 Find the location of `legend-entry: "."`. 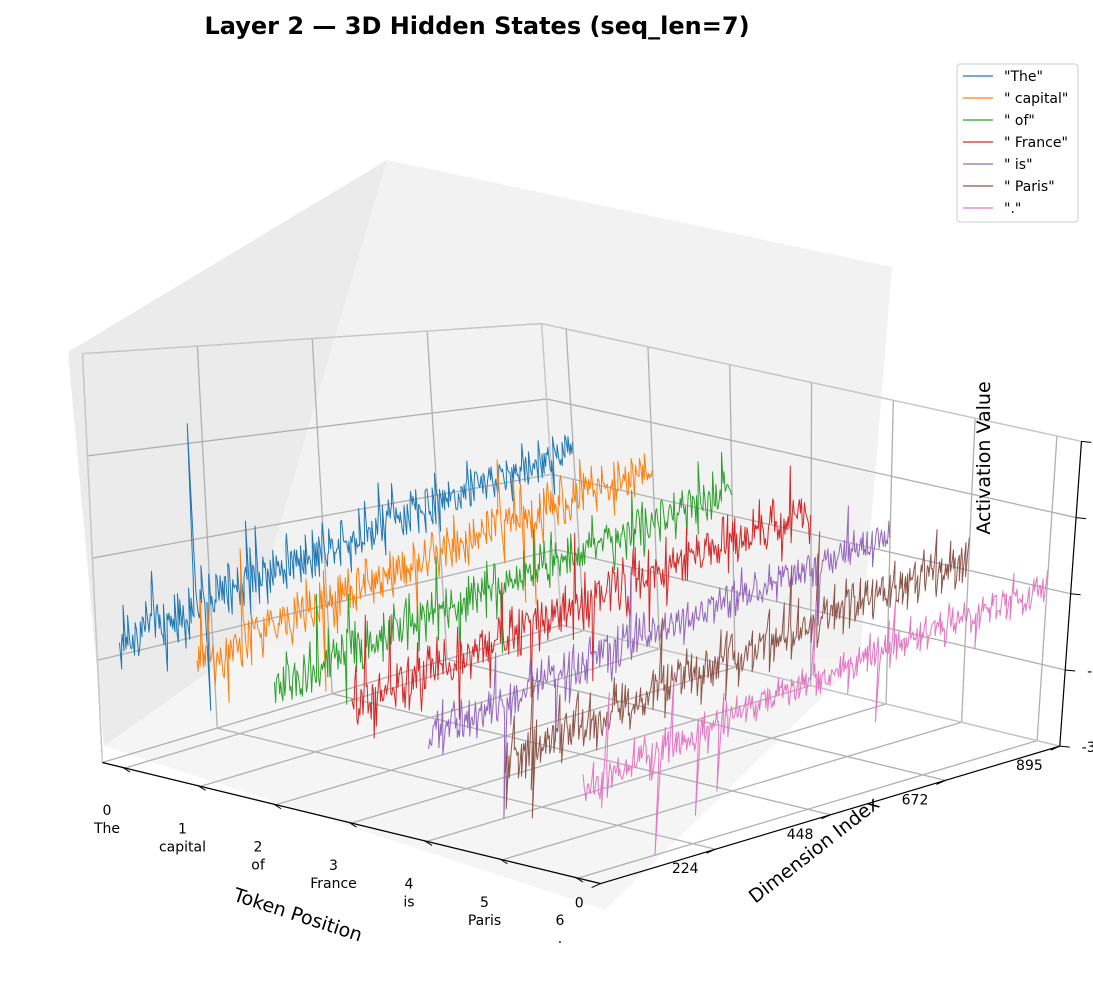

legend-entry: "." is located at coordinates (1012, 209).